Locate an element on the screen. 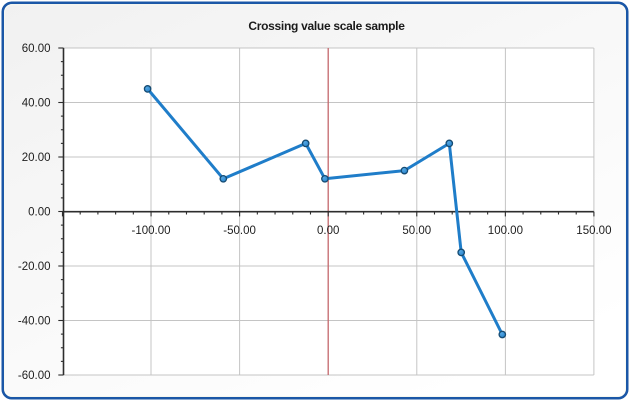 This screenshot has width=630, height=401. svg-text: 150.00 is located at coordinates (593, 231).